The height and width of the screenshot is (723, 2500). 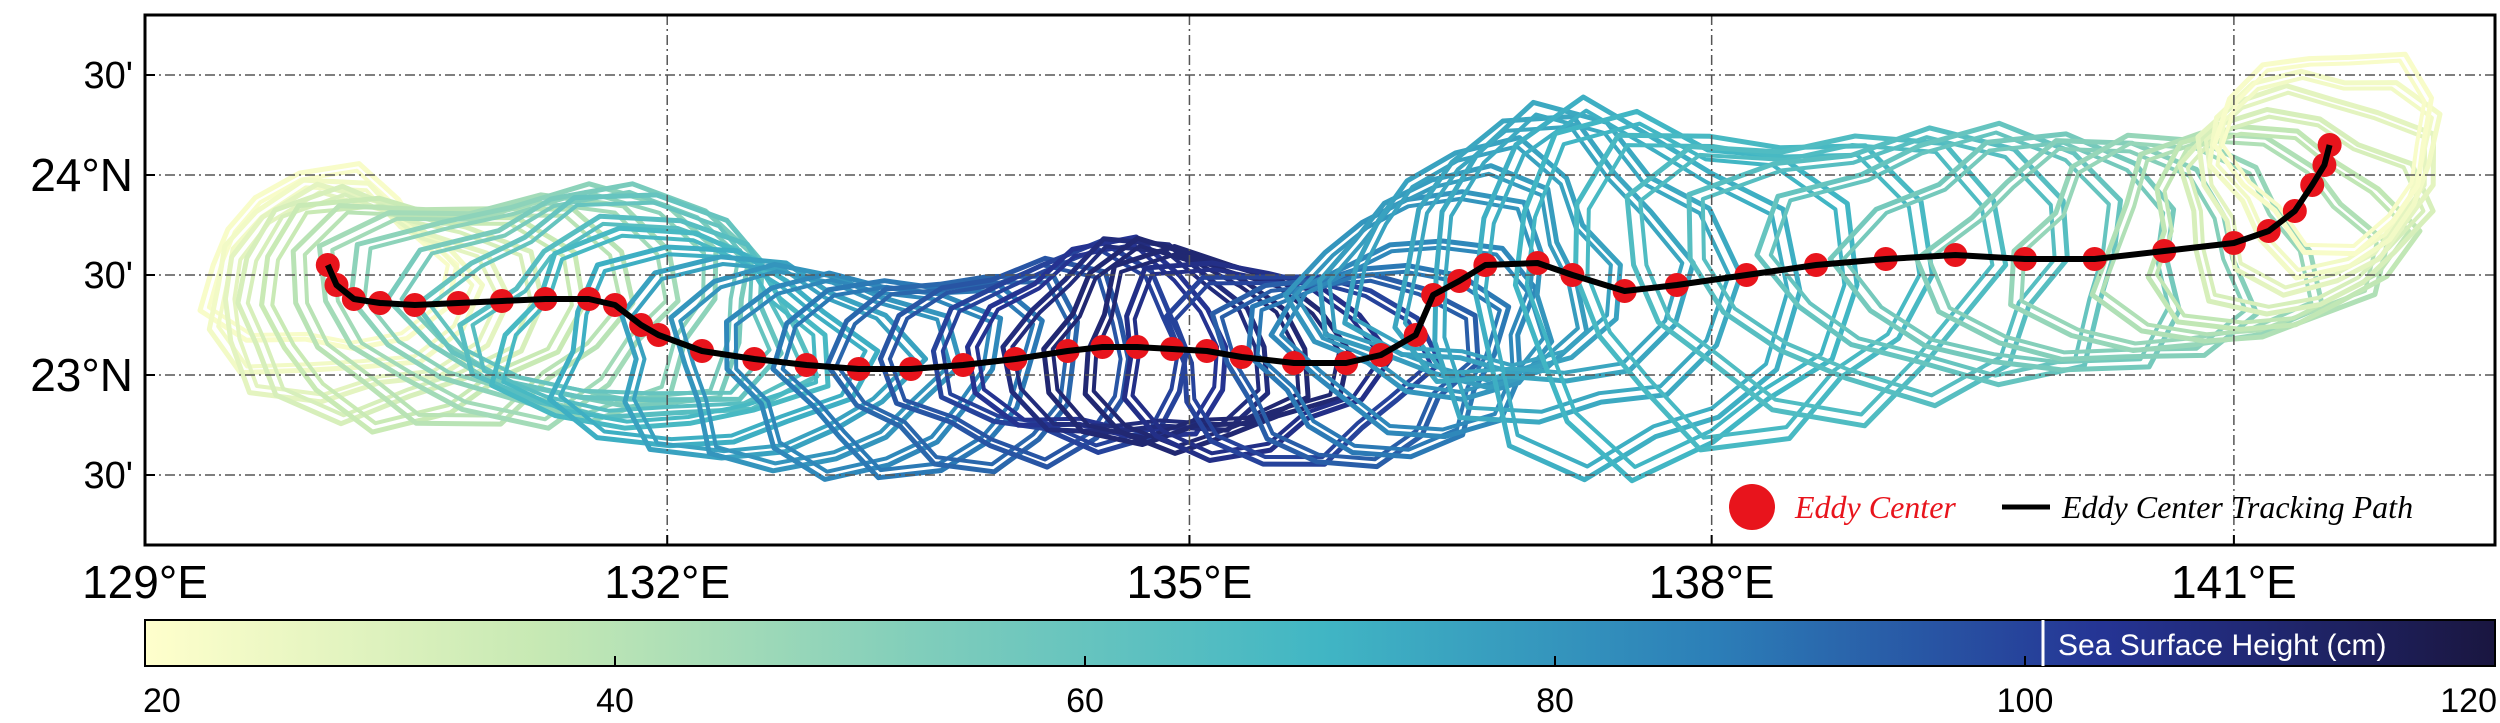 I want to click on latitude-tick-label: 24°N, so click(x=81, y=175).